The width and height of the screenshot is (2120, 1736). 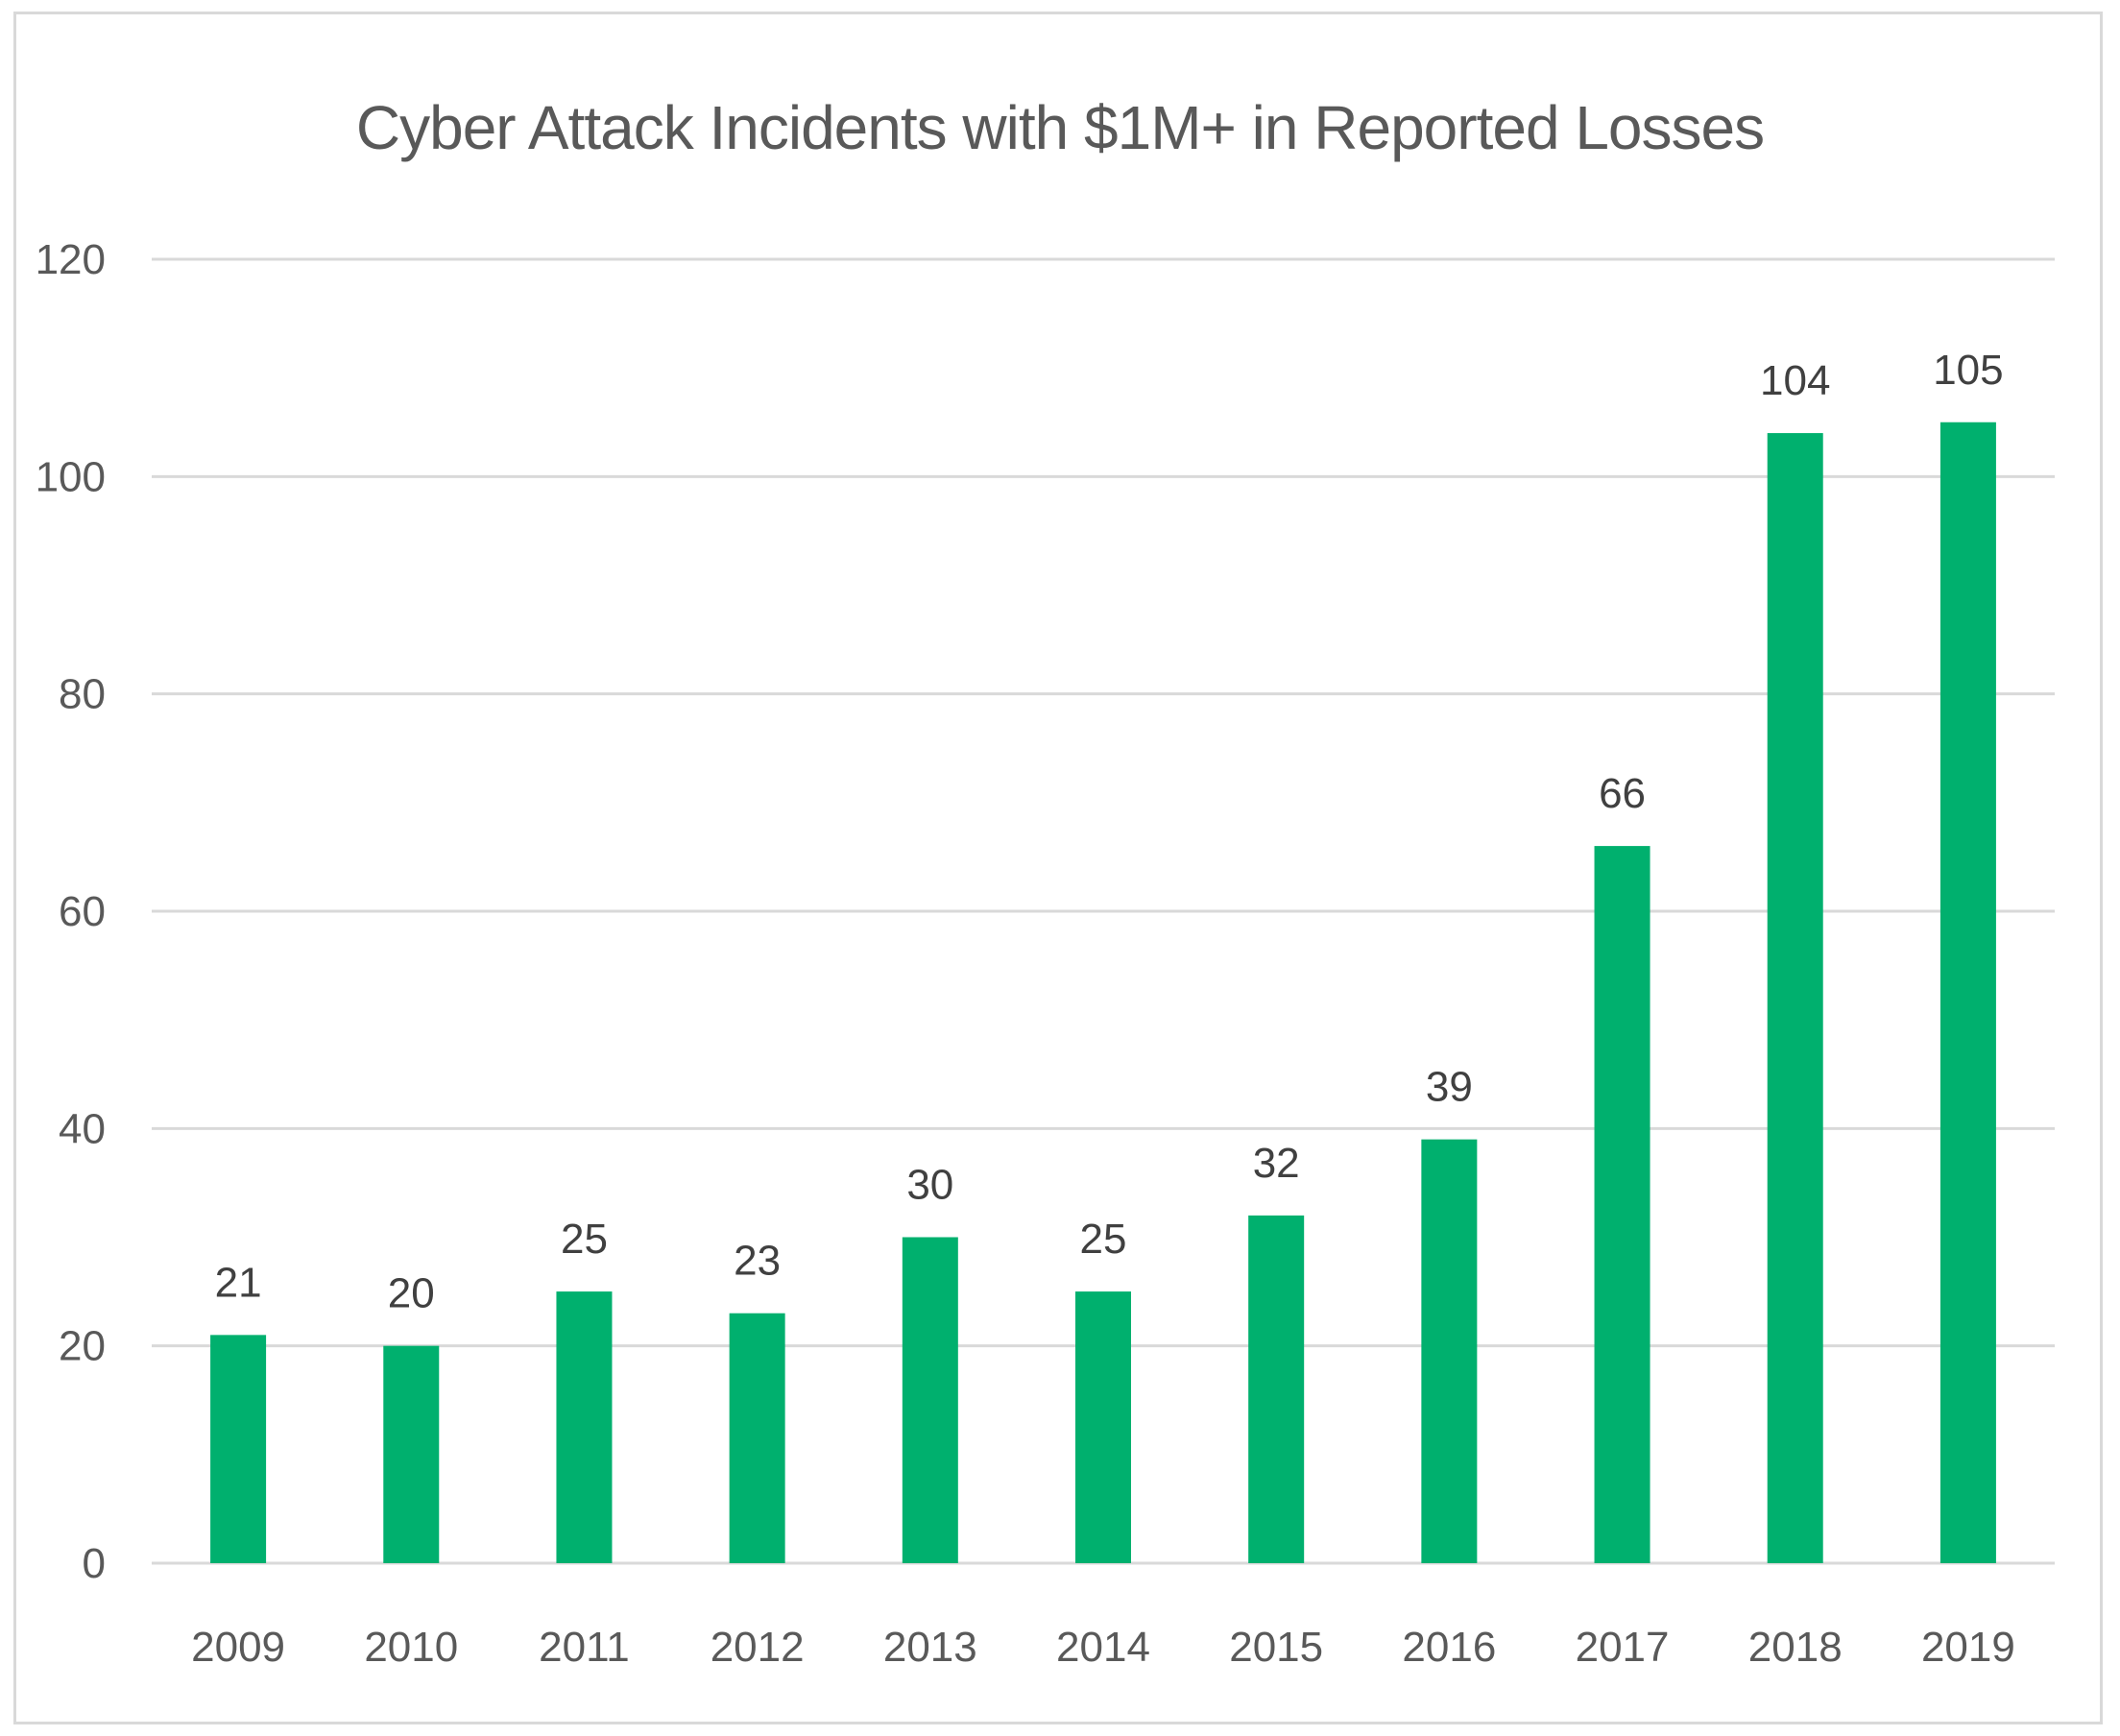 What do you see at coordinates (930, 1400) in the screenshot?
I see `bar-2013` at bounding box center [930, 1400].